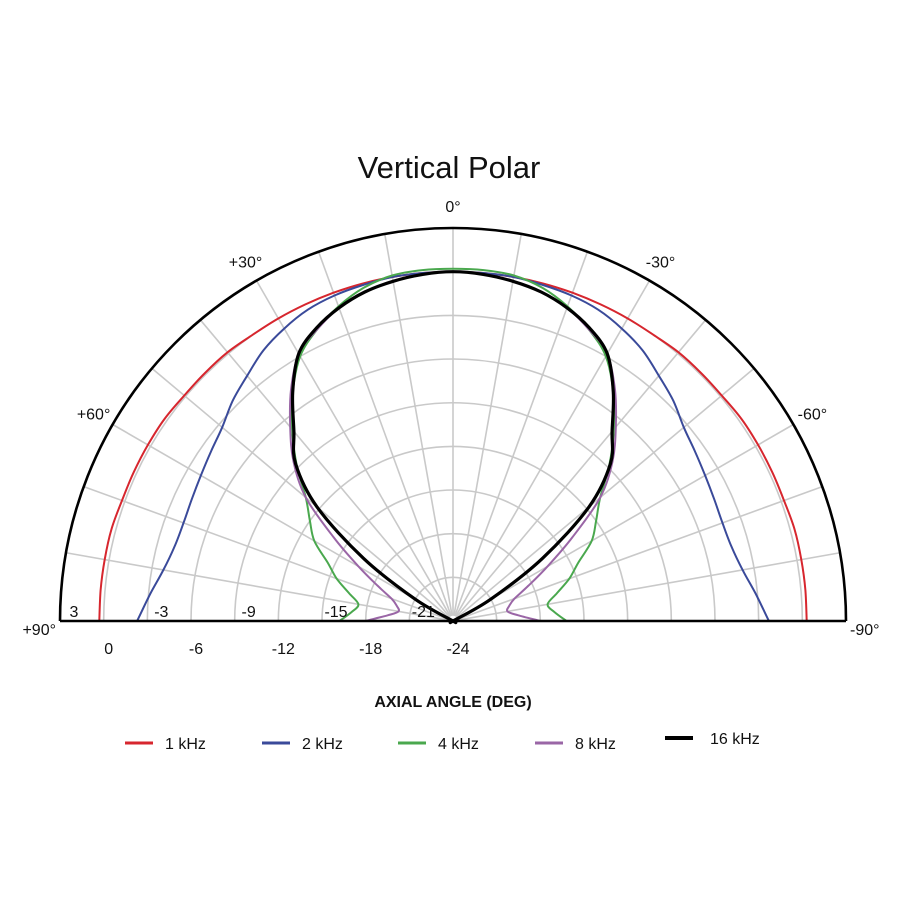  What do you see at coordinates (161, 612) in the screenshot?
I see `radial-tick-label: -3` at bounding box center [161, 612].